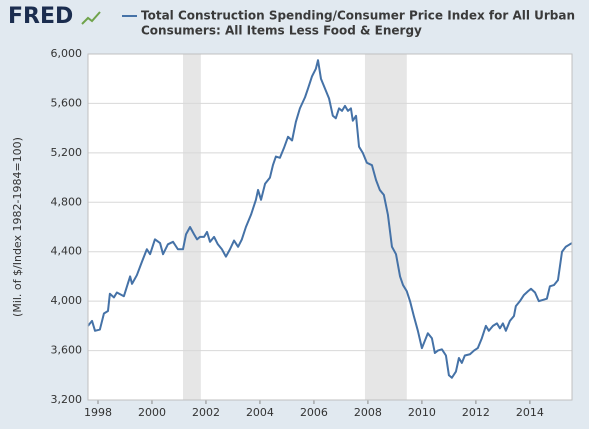  Describe the element at coordinates (91, 18) in the screenshot. I see `logo-graph` at that location.